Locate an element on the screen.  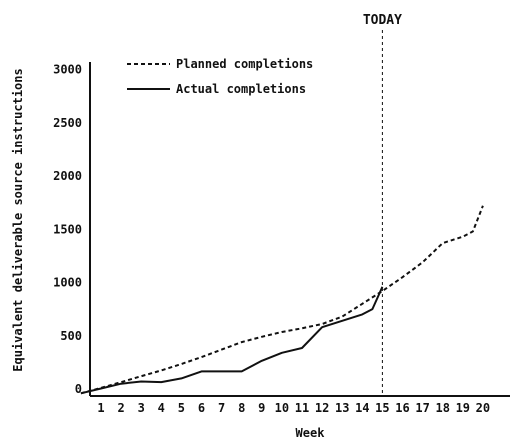
x-tick-label: 5 is located at coordinates (181, 408).